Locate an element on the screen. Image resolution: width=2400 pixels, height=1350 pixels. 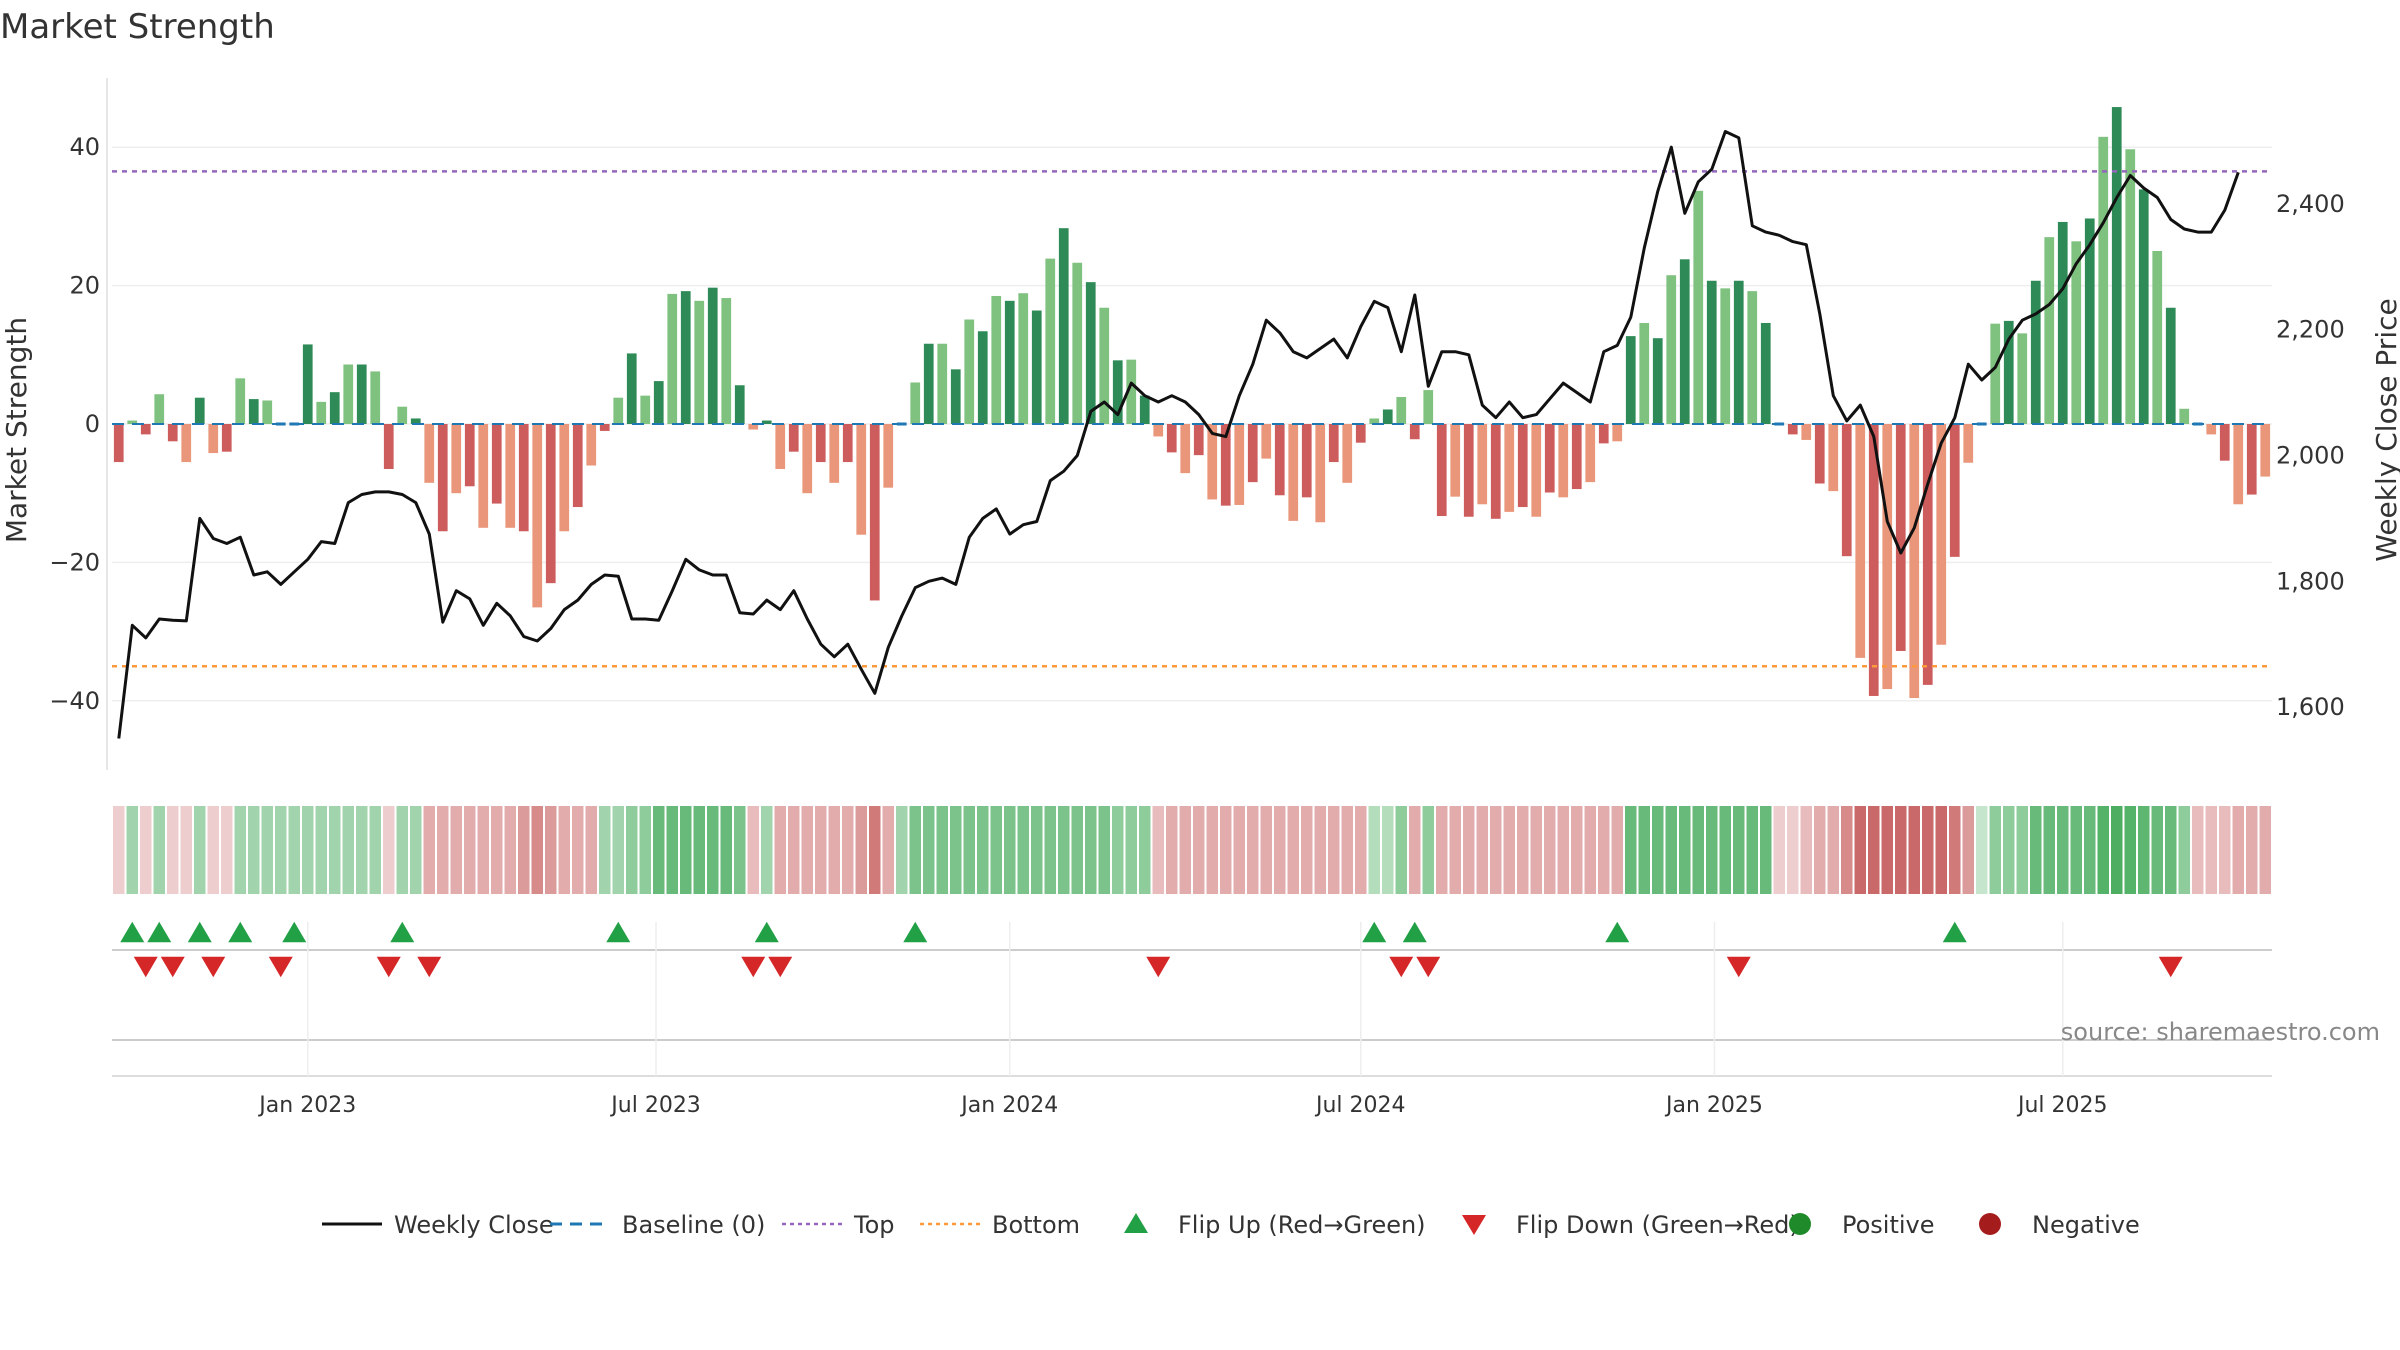
chart-title: Market Strength is located at coordinates (137, 27).